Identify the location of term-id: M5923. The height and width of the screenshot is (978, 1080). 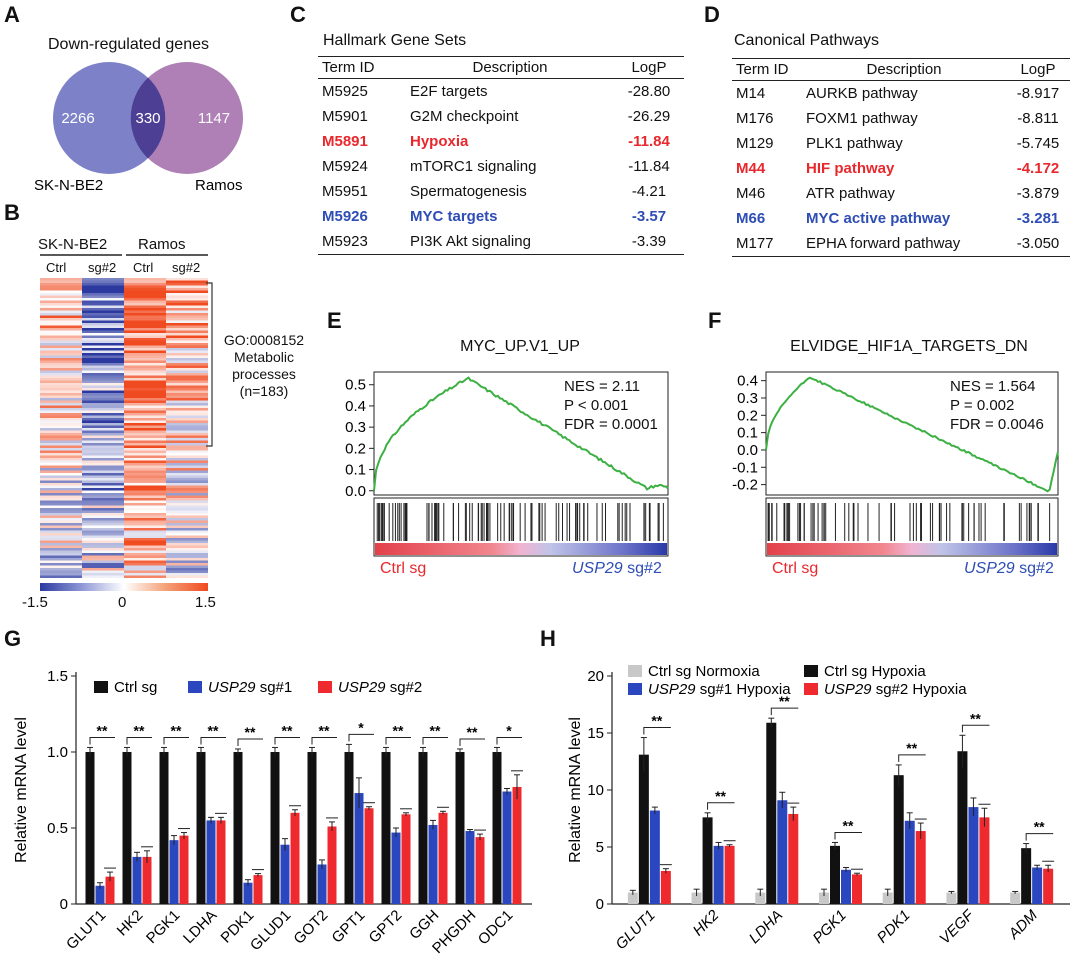
(345, 241).